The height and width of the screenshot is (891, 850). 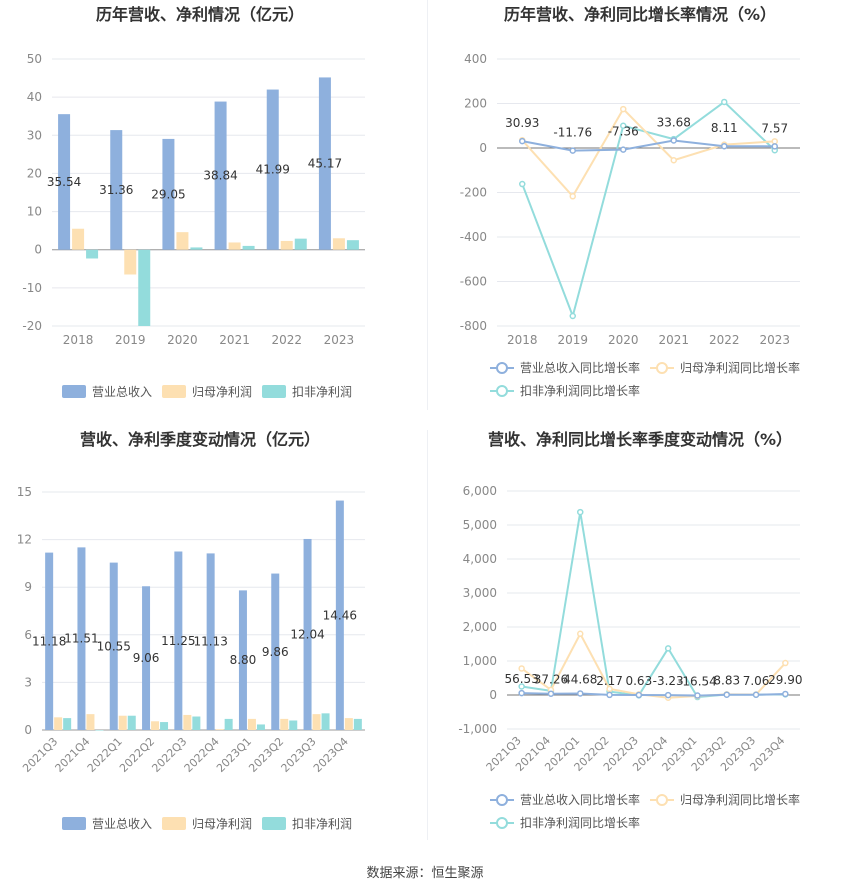 What do you see at coordinates (480, 525) in the screenshot?
I see `y-tick-label: 5,000` at bounding box center [480, 525].